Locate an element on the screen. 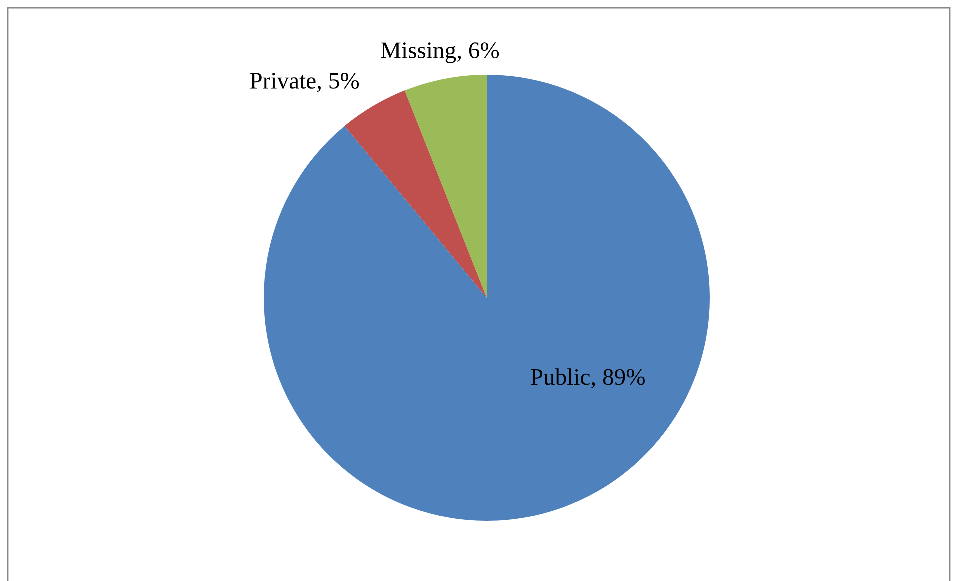 The image size is (957, 581). slice-label: Public, 89% is located at coordinates (588, 378).